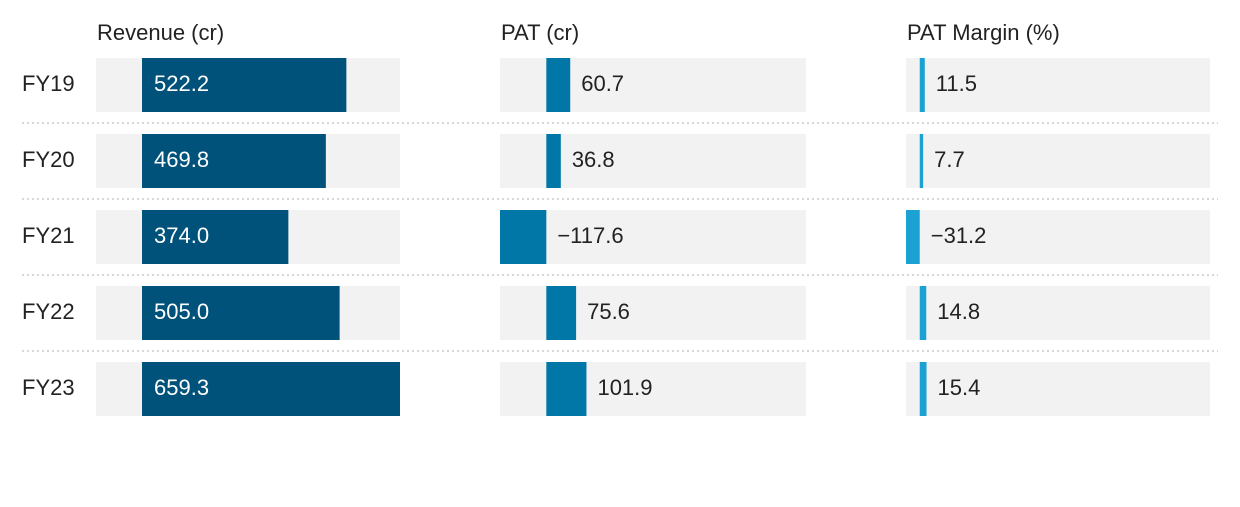 The height and width of the screenshot is (507, 1240). What do you see at coordinates (241, 313) in the screenshot?
I see `bar-revenue-cr-fy22` at bounding box center [241, 313].